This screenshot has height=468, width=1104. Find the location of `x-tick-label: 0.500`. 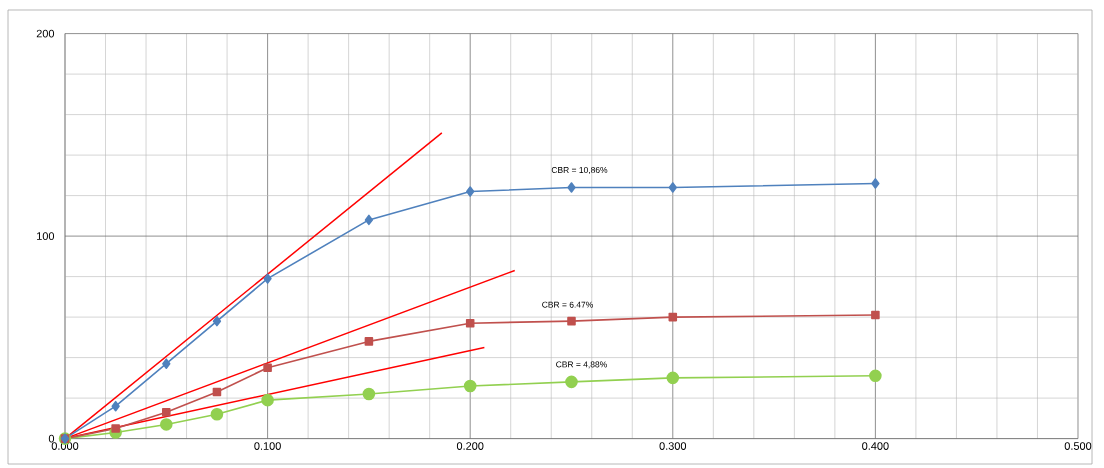

x-tick-label: 0.500 is located at coordinates (1078, 446).